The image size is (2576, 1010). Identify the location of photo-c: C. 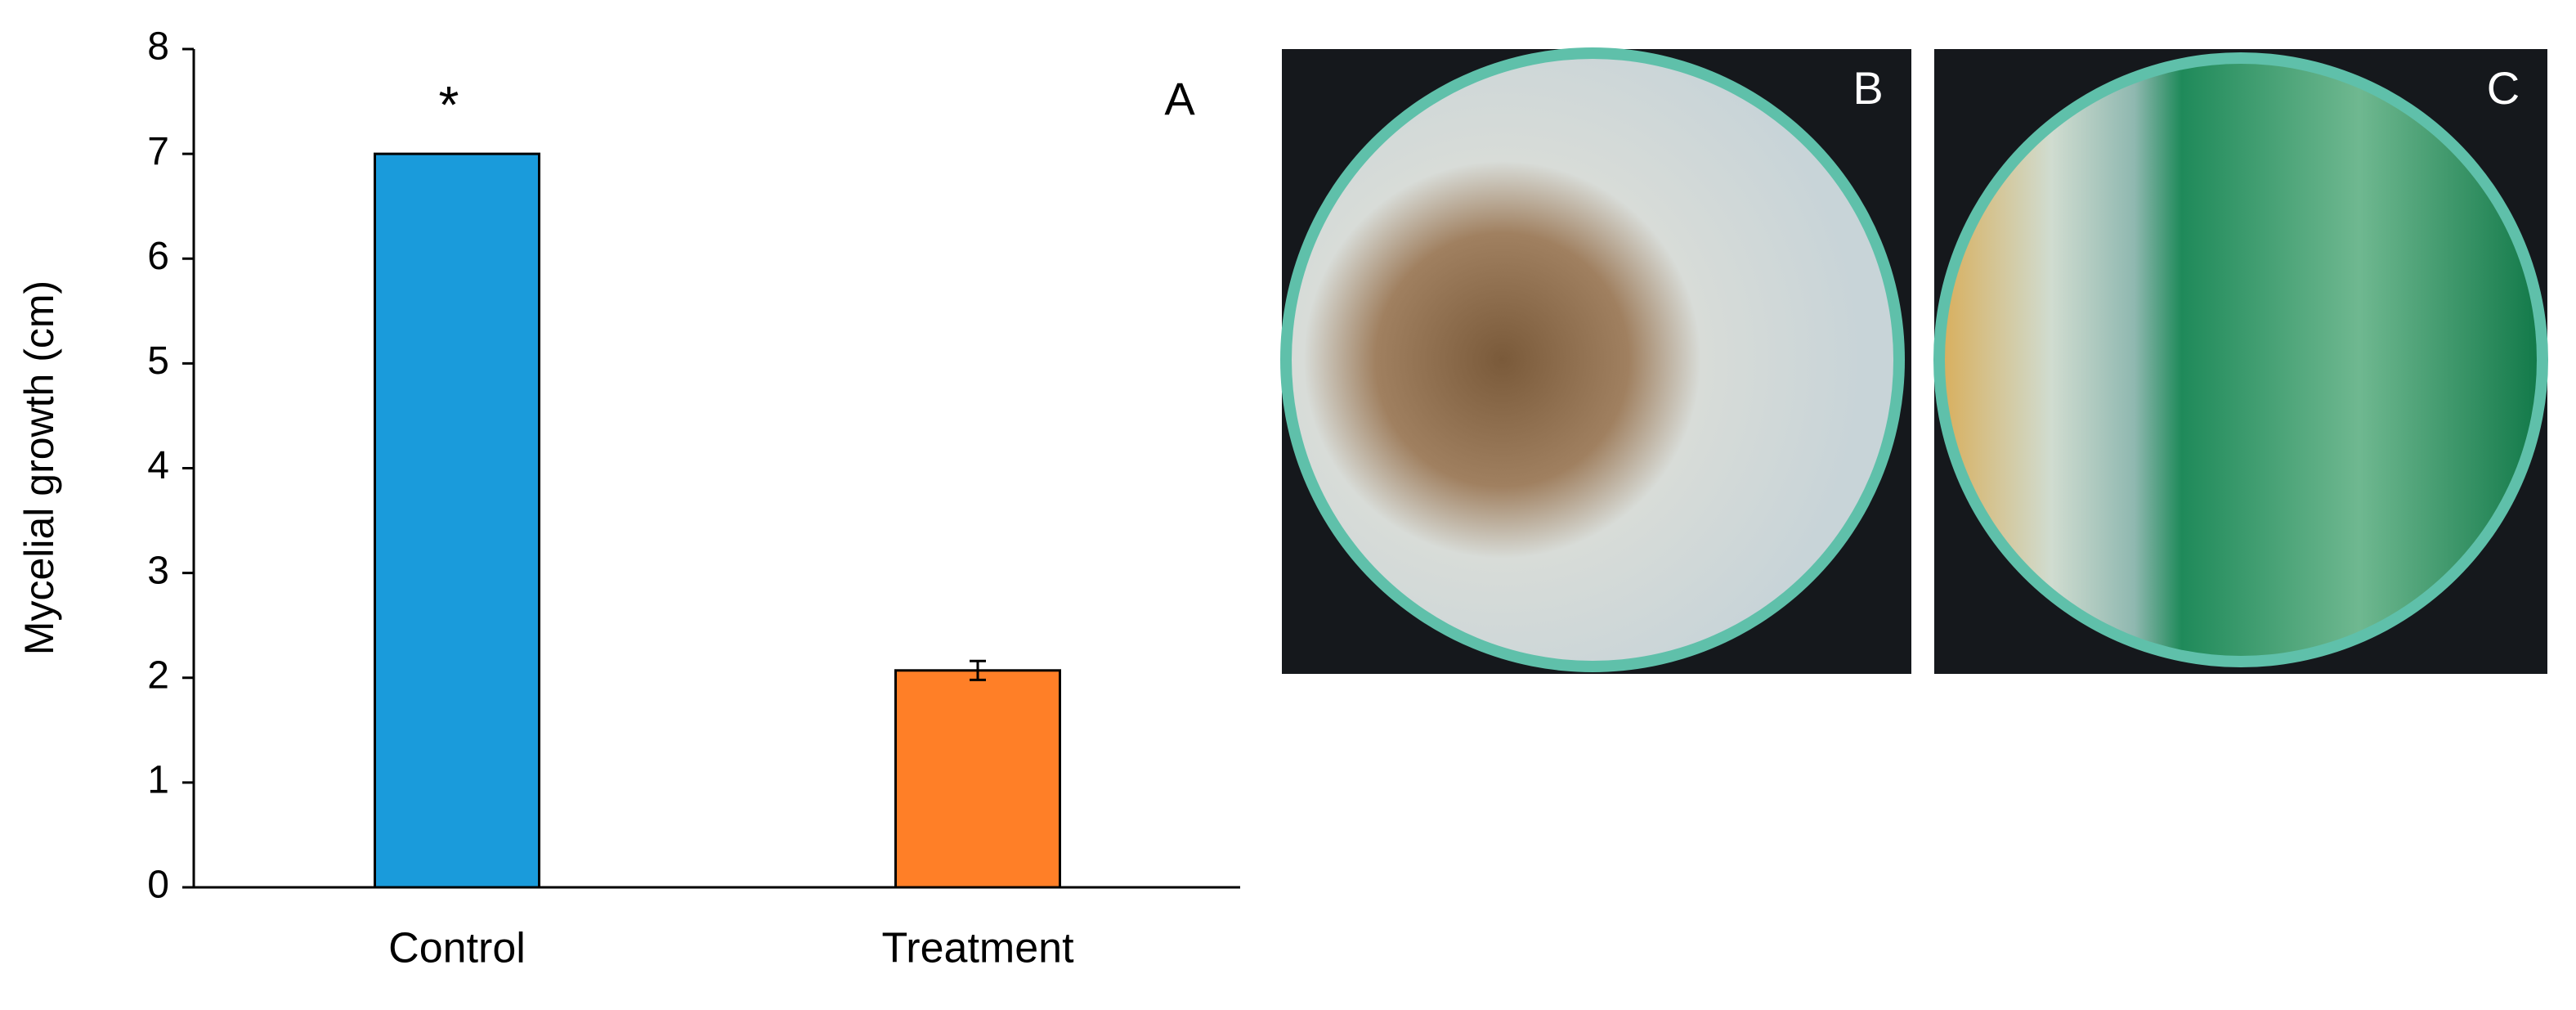
(2240, 361).